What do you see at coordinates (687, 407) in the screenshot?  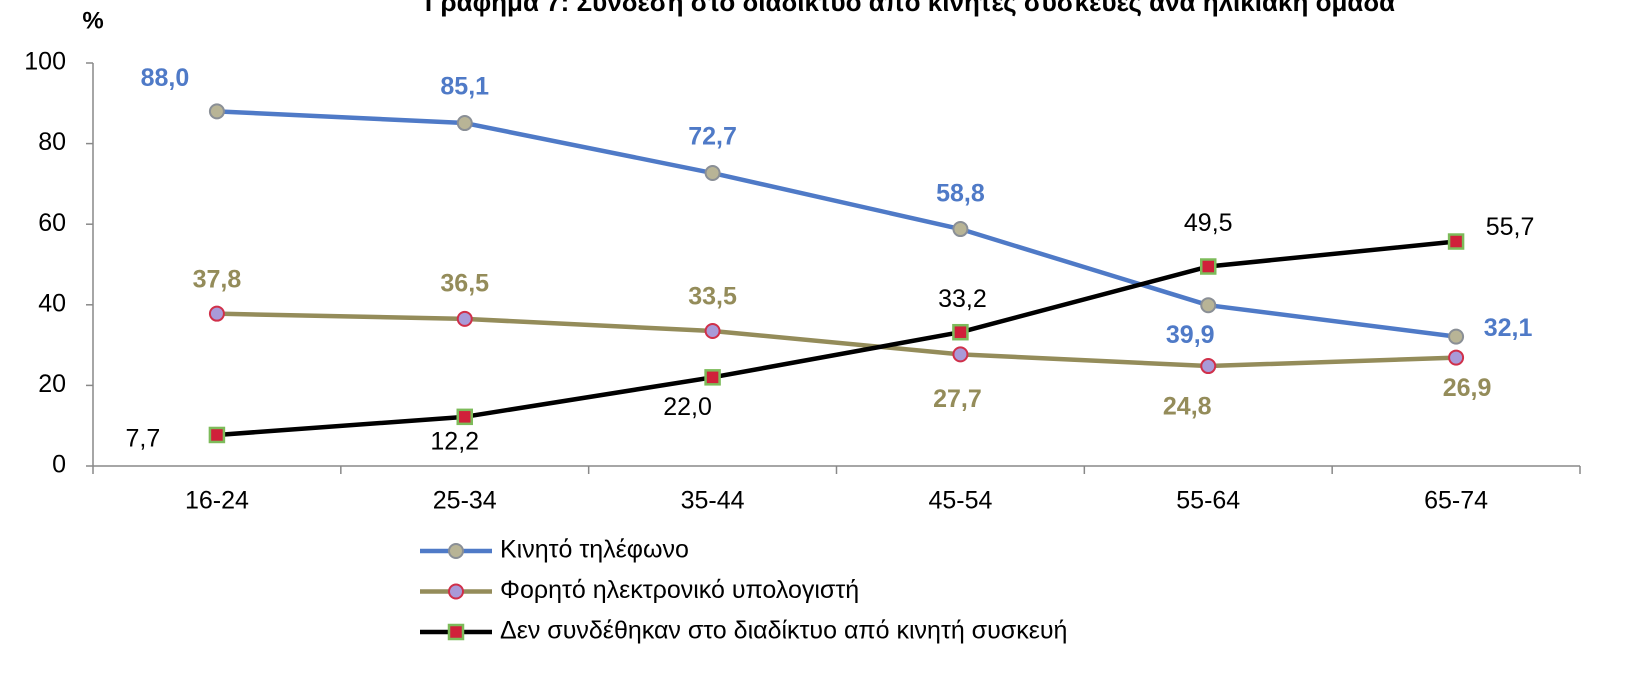 I see `data-label: 22,0` at bounding box center [687, 407].